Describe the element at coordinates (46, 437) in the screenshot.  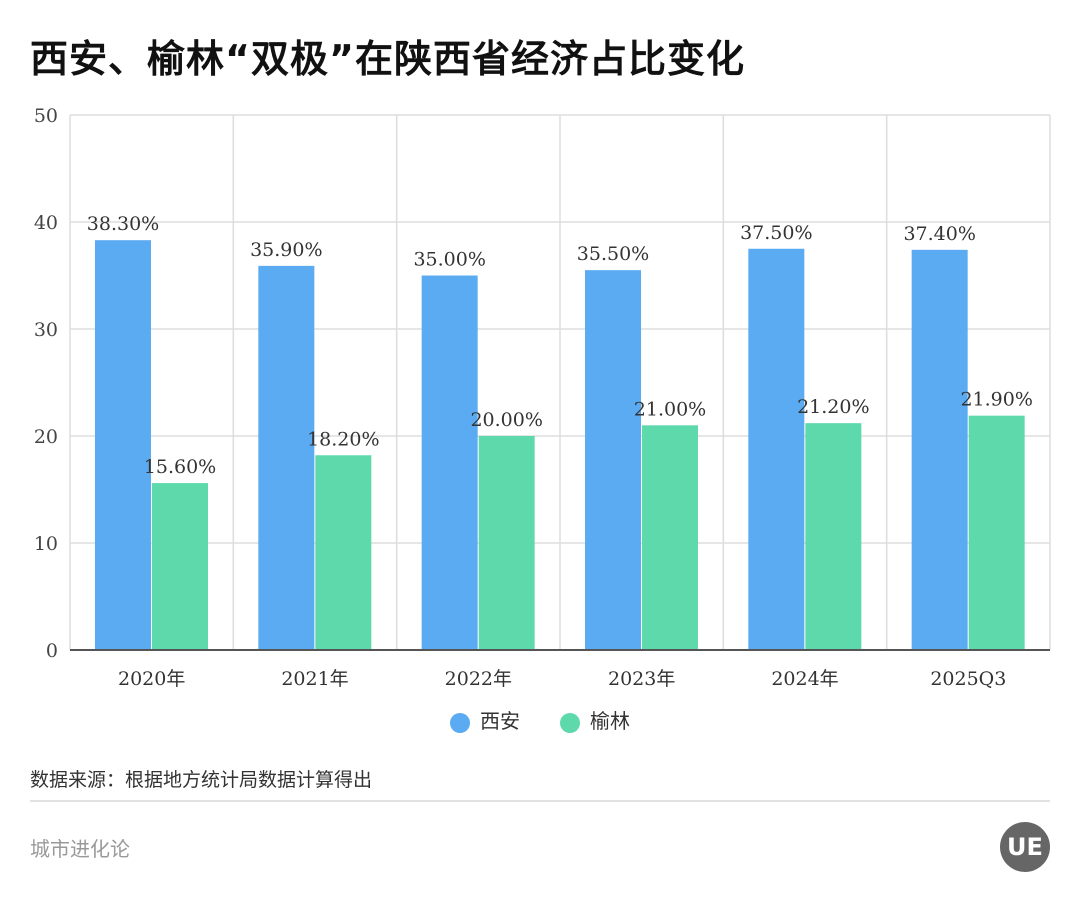
I see `y-tick-label: 20` at that location.